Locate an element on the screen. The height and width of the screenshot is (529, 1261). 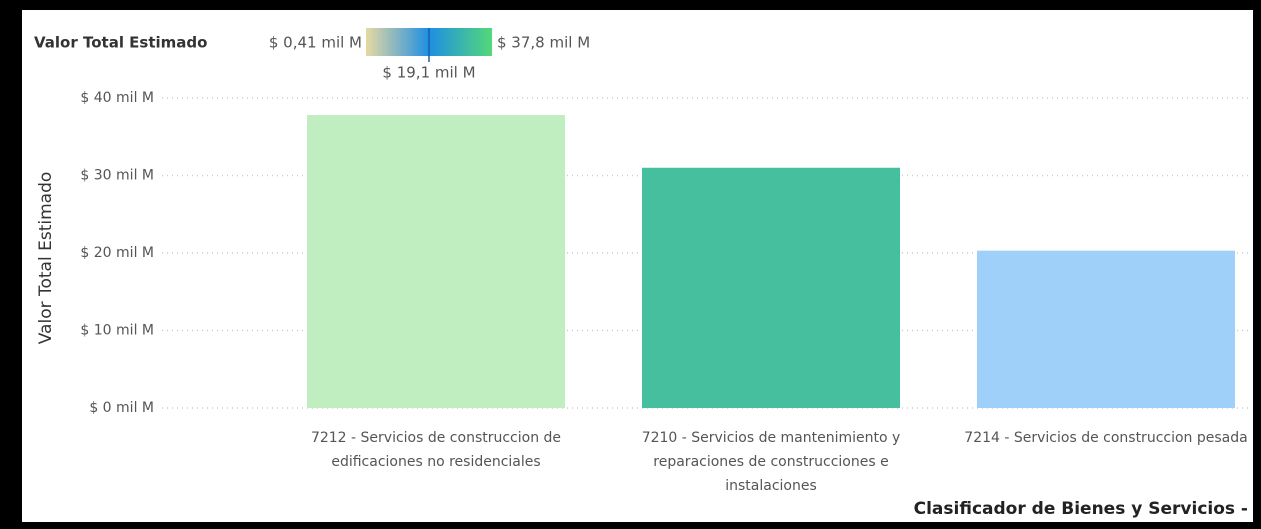
y-tick-label: $ 40 mil M is located at coordinates (117, 98).